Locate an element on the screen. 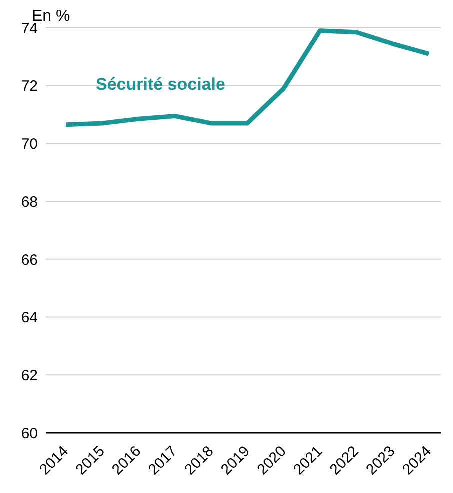 This screenshot has height=493, width=453. y-tick-label: 72 is located at coordinates (29, 87).